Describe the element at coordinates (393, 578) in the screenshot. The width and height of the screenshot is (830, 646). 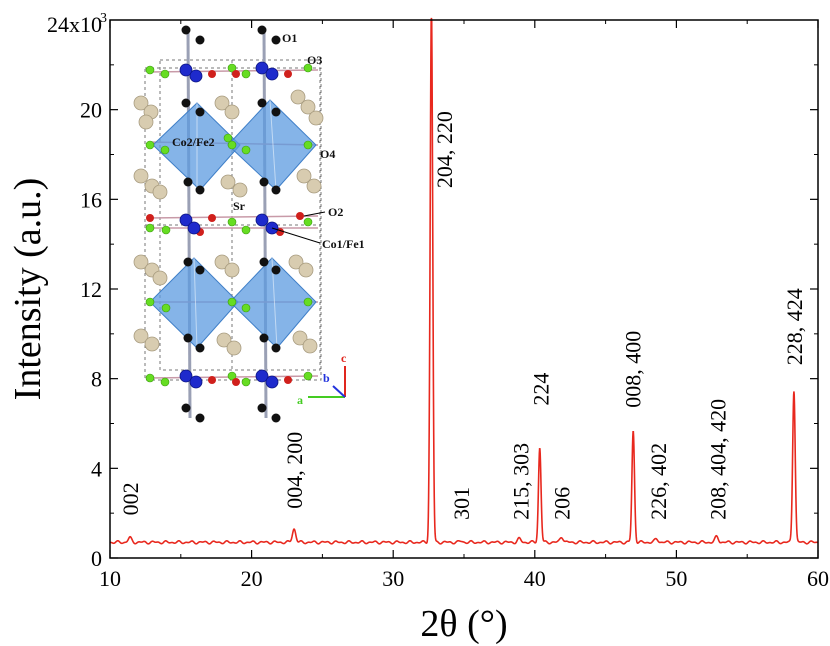
I see `x-tick-label: 30` at that location.